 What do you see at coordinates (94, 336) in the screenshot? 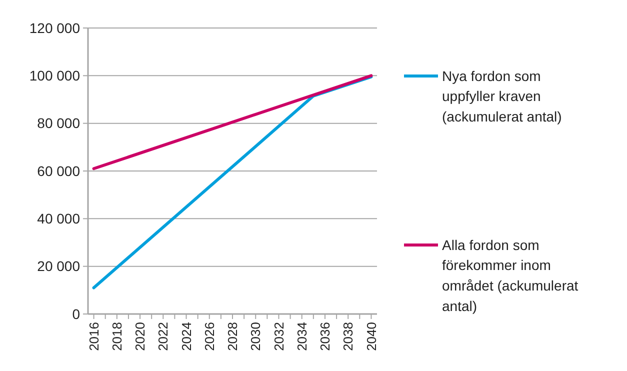
I see `x-tick-label: 2016` at bounding box center [94, 336].